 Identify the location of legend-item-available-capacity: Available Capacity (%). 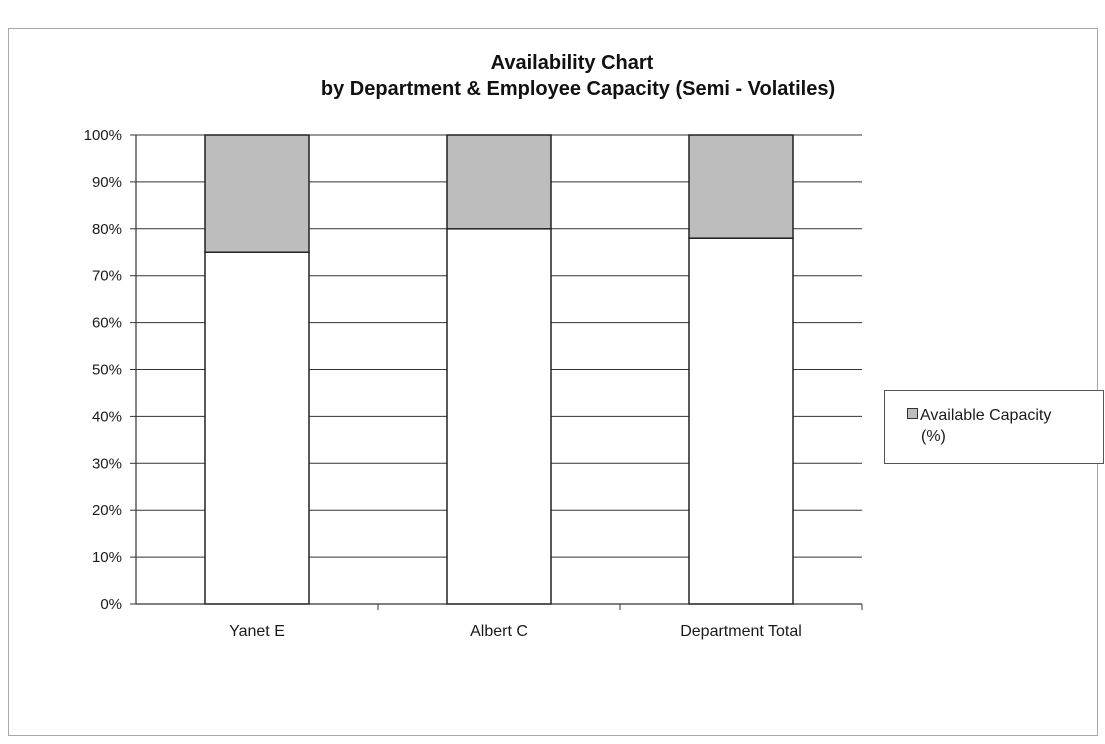
(1002, 426).